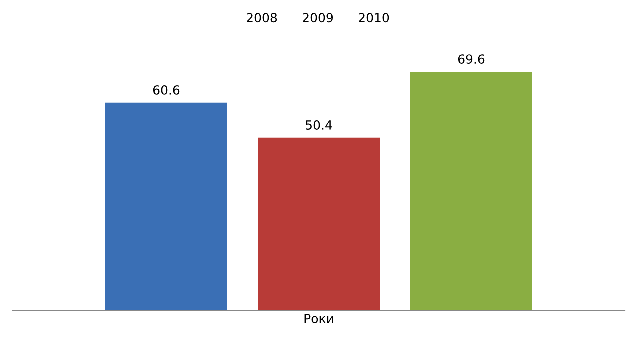 The image size is (636, 337). Describe the element at coordinates (262, 18) in the screenshot. I see `text: 2008` at that location.